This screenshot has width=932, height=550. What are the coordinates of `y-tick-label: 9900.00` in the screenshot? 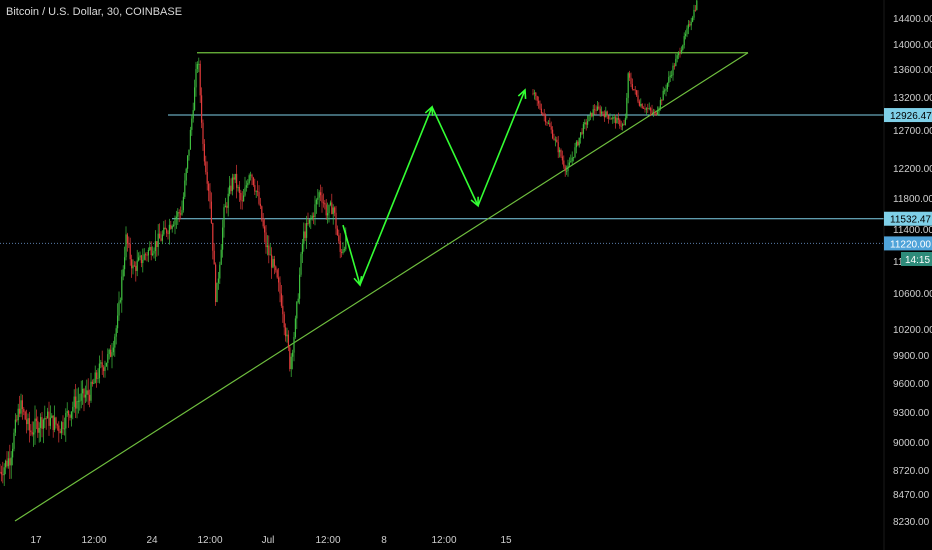 It's located at (911, 356).